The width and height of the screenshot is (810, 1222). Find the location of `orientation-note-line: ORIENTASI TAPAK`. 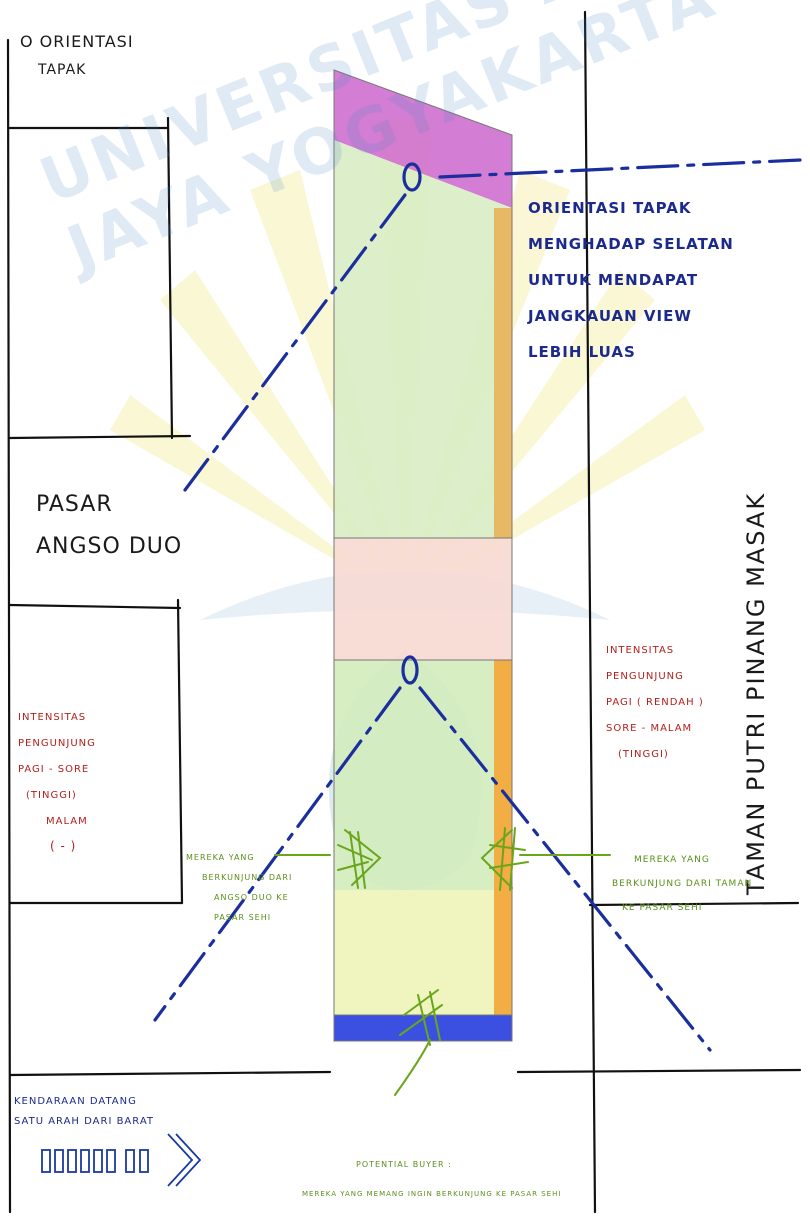

orientation-note-line: ORIENTASI TAPAK is located at coordinates (610, 208).